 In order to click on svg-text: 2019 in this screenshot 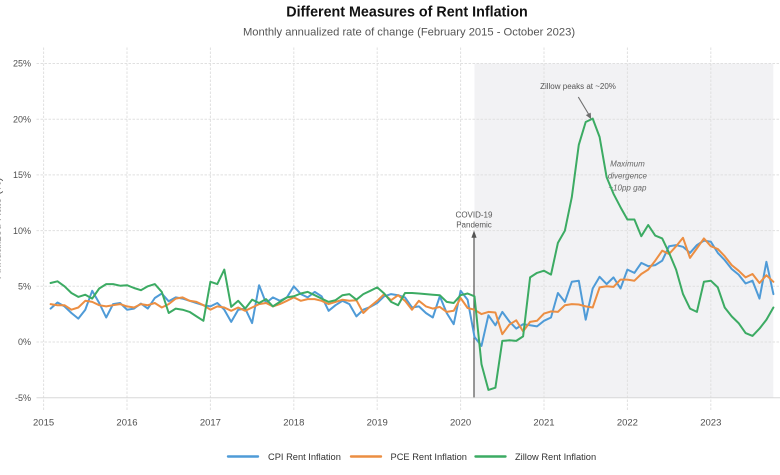, I will do `click(377, 423)`.